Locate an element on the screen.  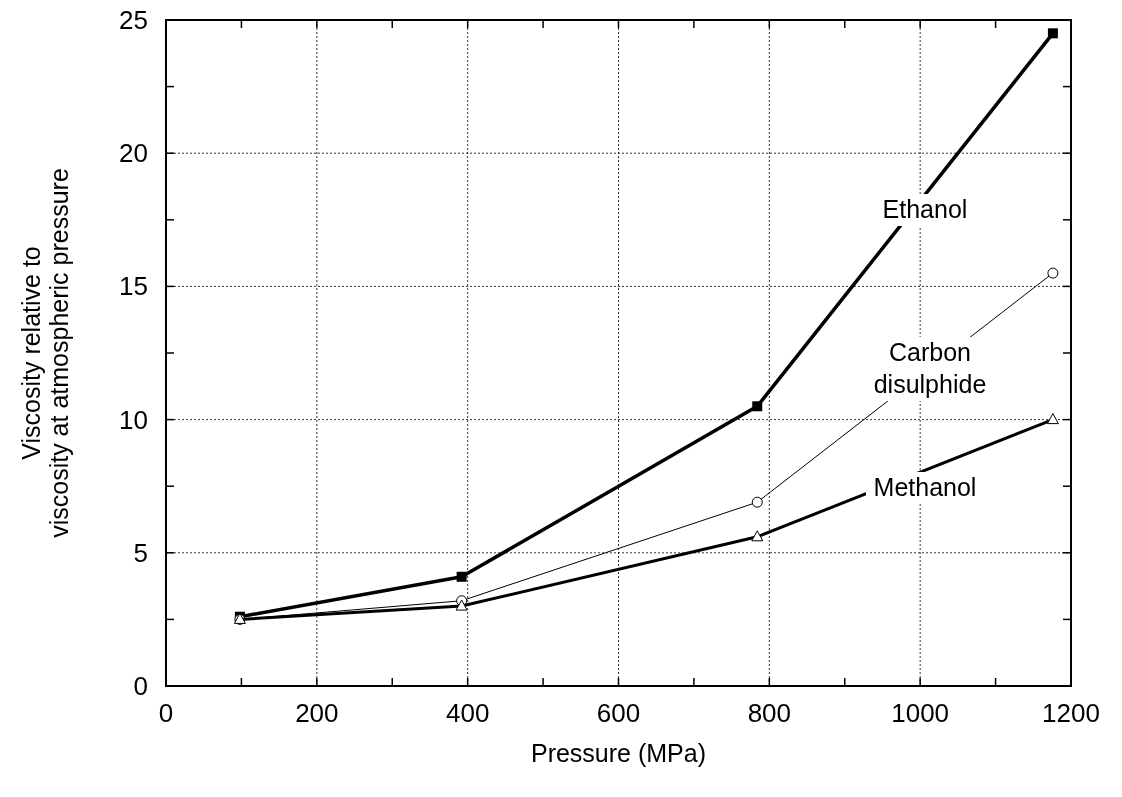
x-tick-label: 1000 is located at coordinates (920, 713).